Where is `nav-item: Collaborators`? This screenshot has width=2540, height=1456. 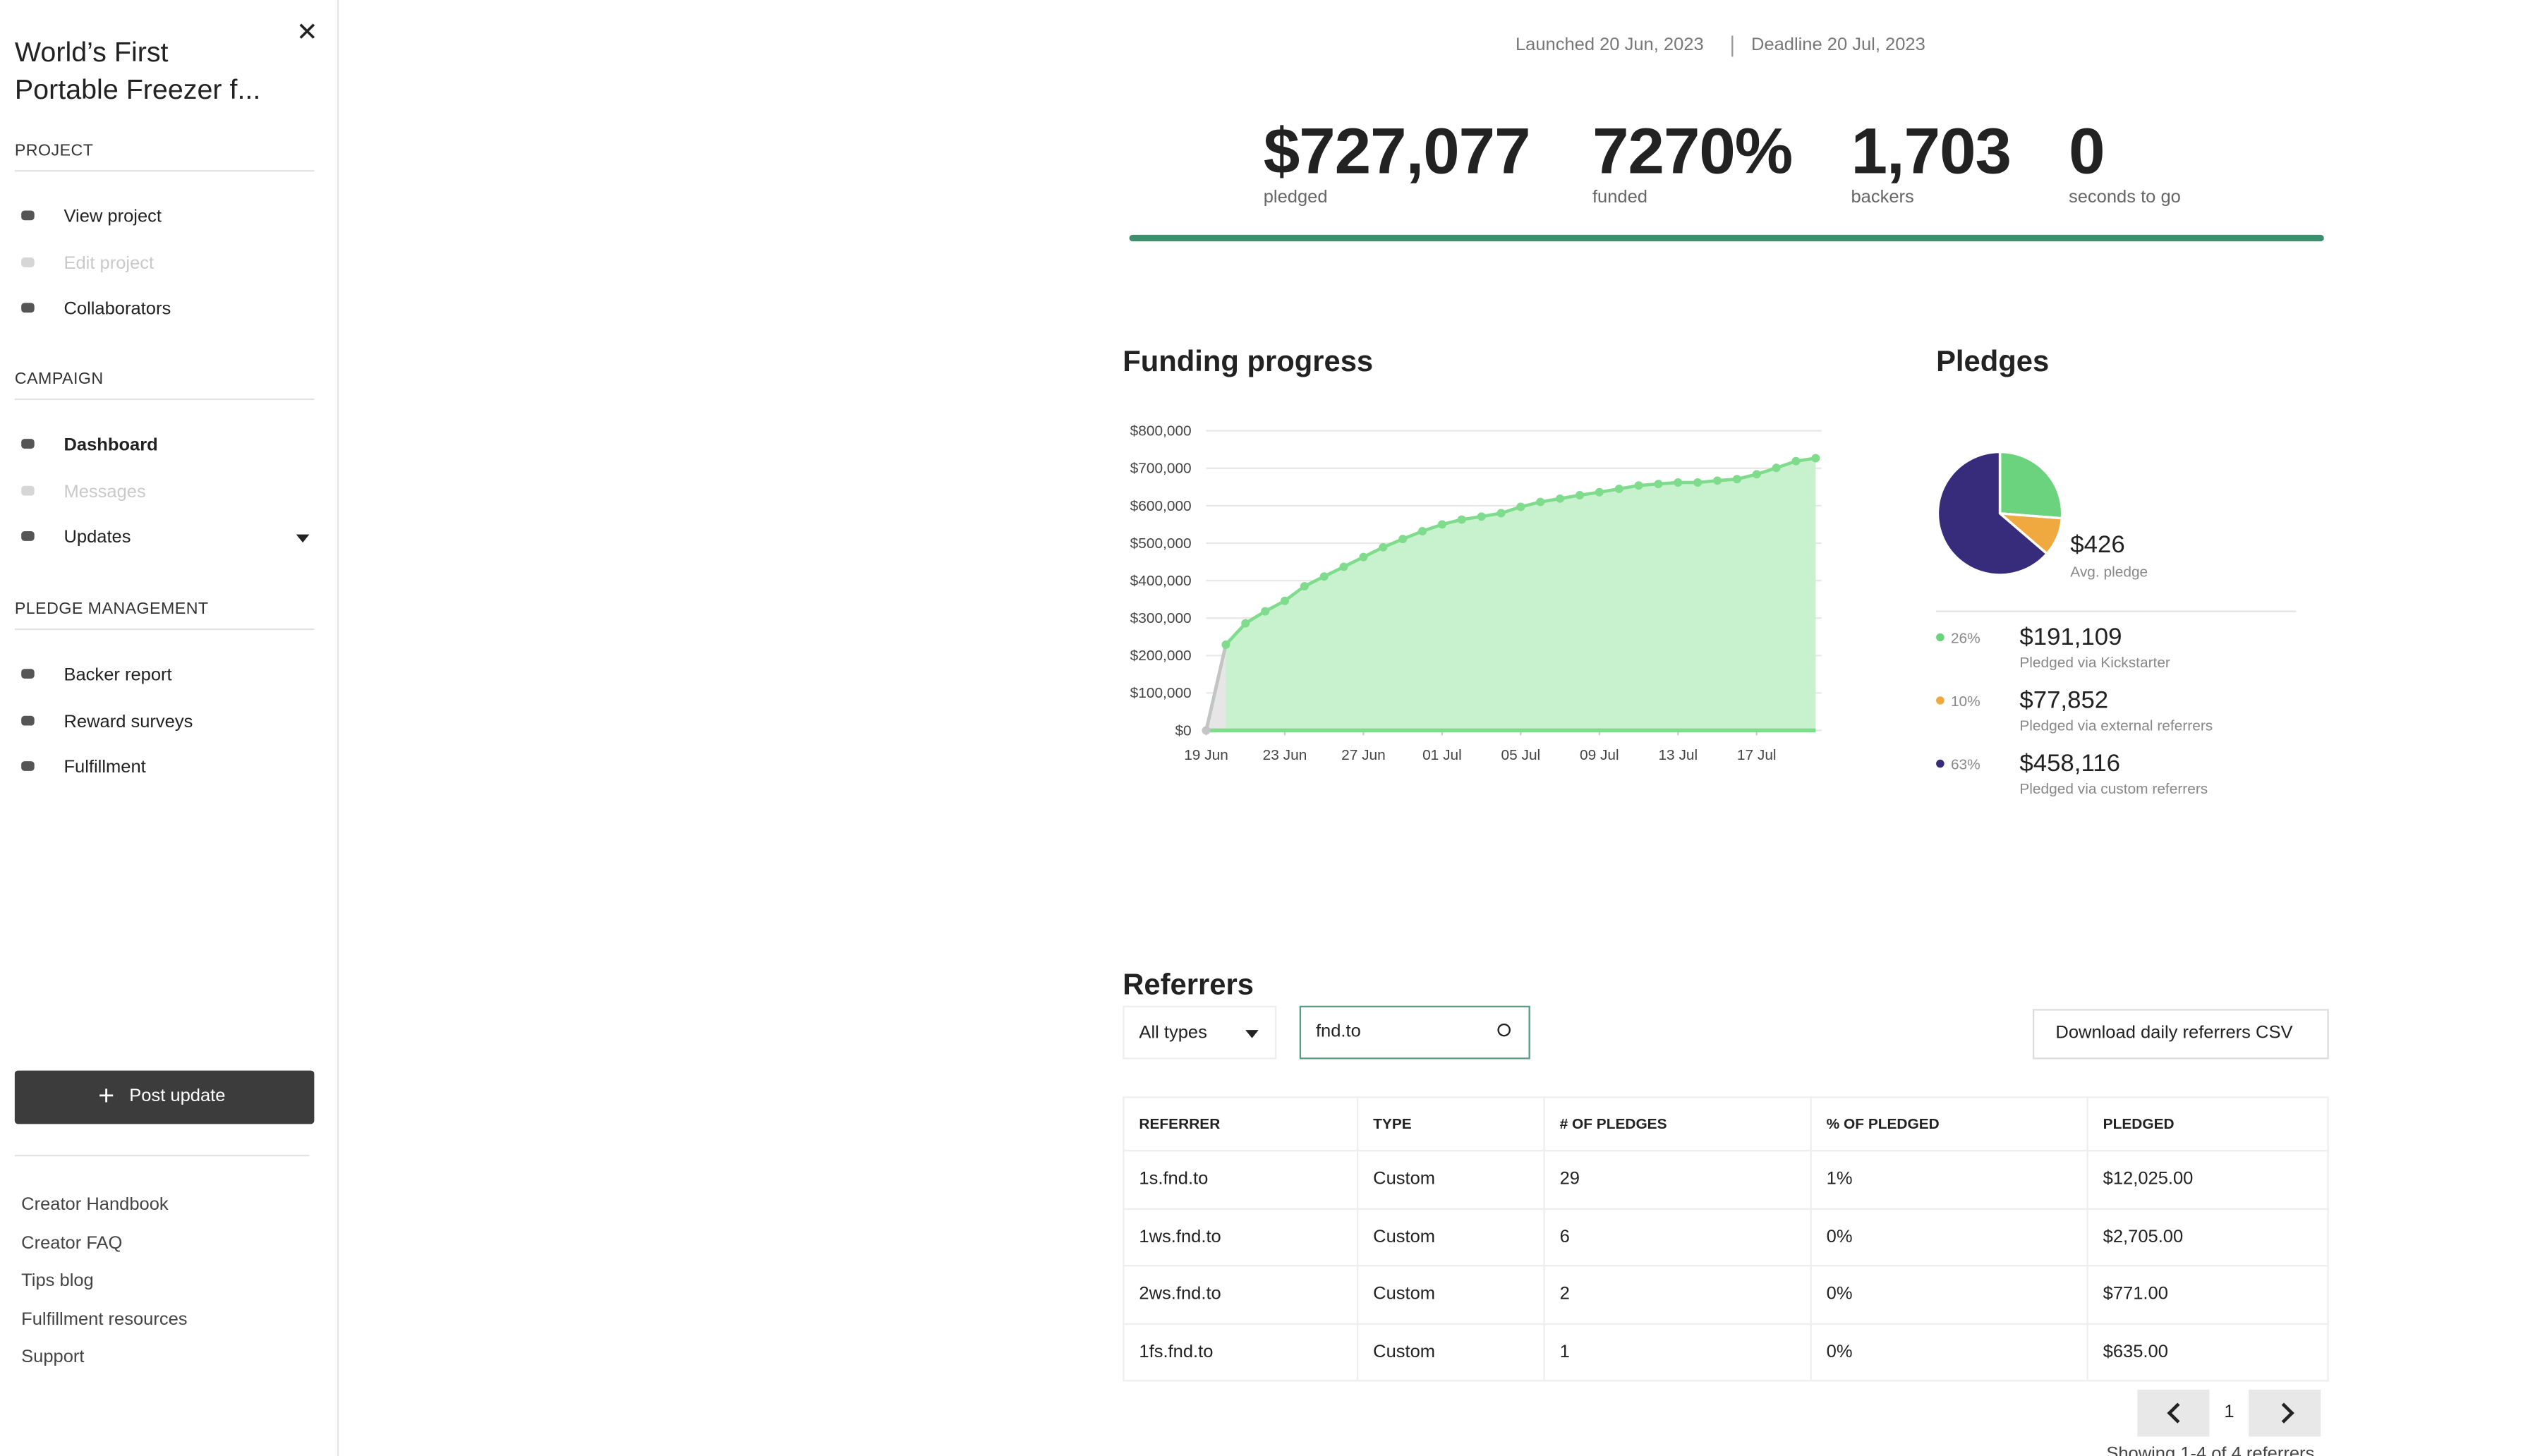
nav-item: Collaborators is located at coordinates (117, 309).